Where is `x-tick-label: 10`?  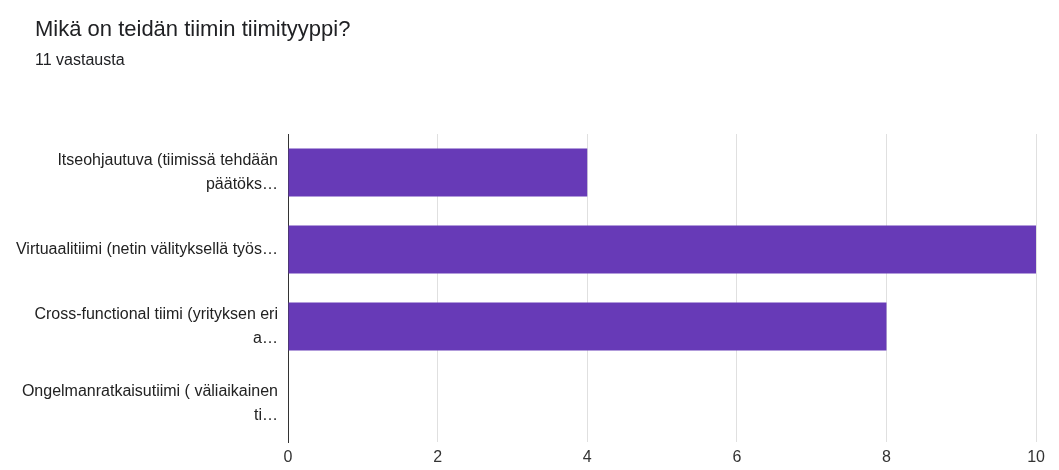 x-tick-label: 10 is located at coordinates (1036, 457).